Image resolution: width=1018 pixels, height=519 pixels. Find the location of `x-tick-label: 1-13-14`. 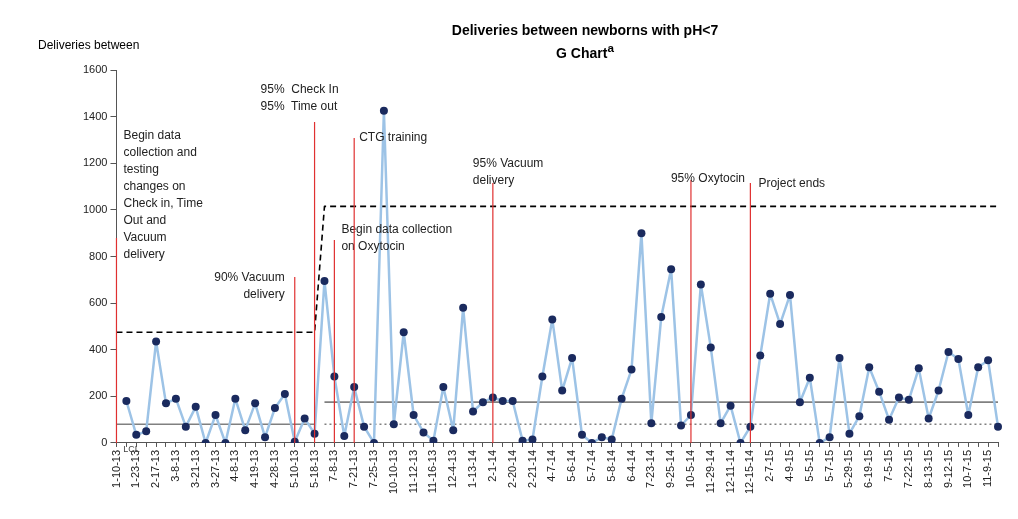

x-tick-label: 1-13-14 is located at coordinates (472, 468).